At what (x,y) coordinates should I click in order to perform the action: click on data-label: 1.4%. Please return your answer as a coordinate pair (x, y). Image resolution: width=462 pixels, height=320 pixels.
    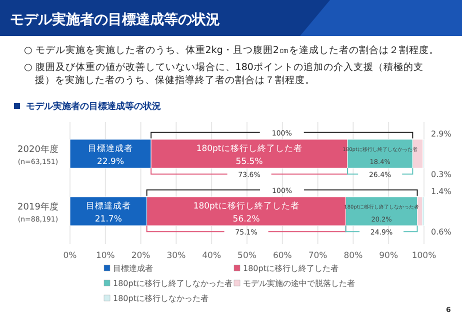
    Looking at the image, I should click on (441, 191).